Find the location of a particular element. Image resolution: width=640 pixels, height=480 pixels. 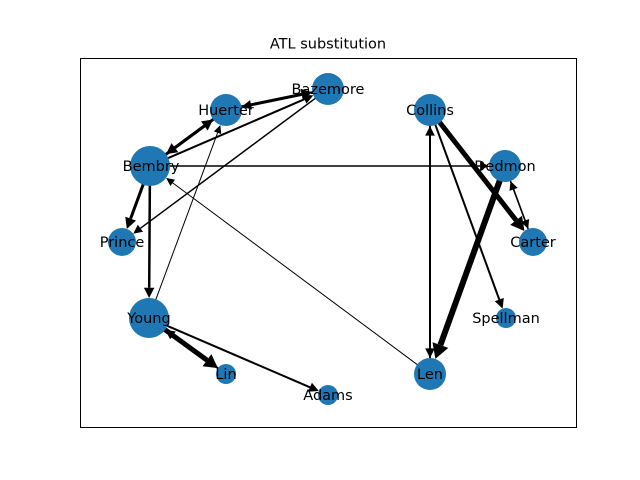

edge-bembry-to-young is located at coordinates (149, 237).